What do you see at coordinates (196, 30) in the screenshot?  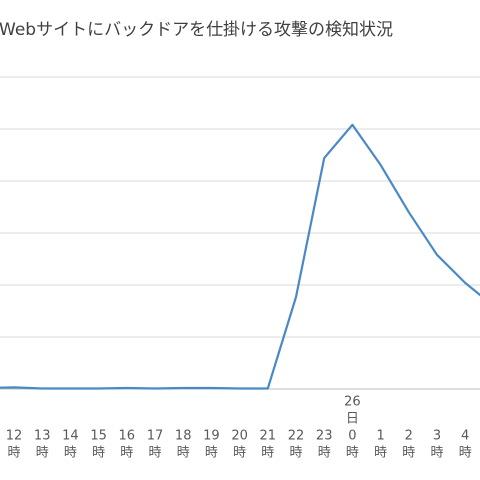 I see `chart-title: Webサイトにバックドアを仕掛ける攻撃の検知状況` at bounding box center [196, 30].